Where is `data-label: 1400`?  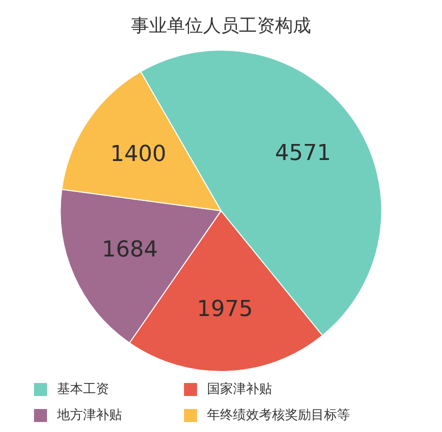
data-label: 1400 is located at coordinates (138, 155).